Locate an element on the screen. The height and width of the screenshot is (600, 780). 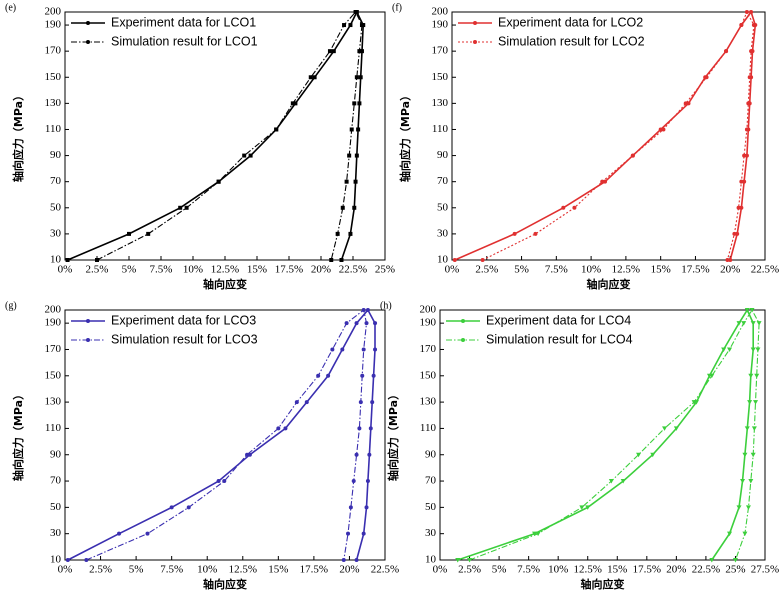
x-tick-label: 22.5% is located at coordinates (353, 270).